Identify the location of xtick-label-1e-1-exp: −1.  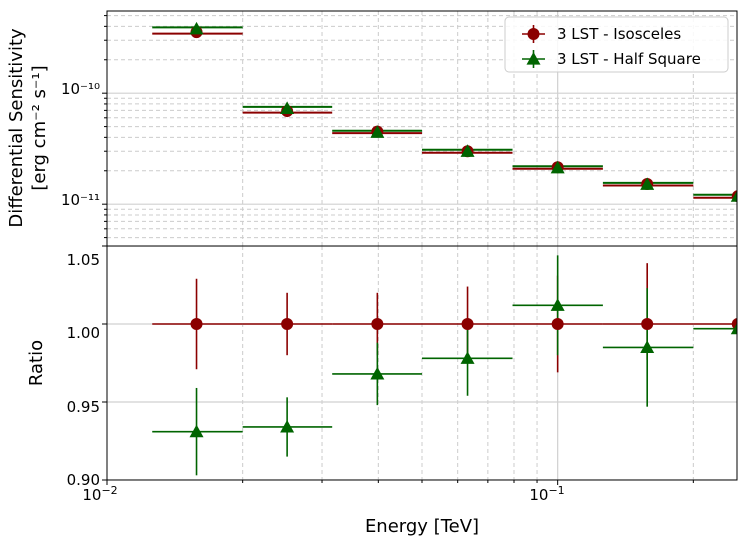
(556, 490).